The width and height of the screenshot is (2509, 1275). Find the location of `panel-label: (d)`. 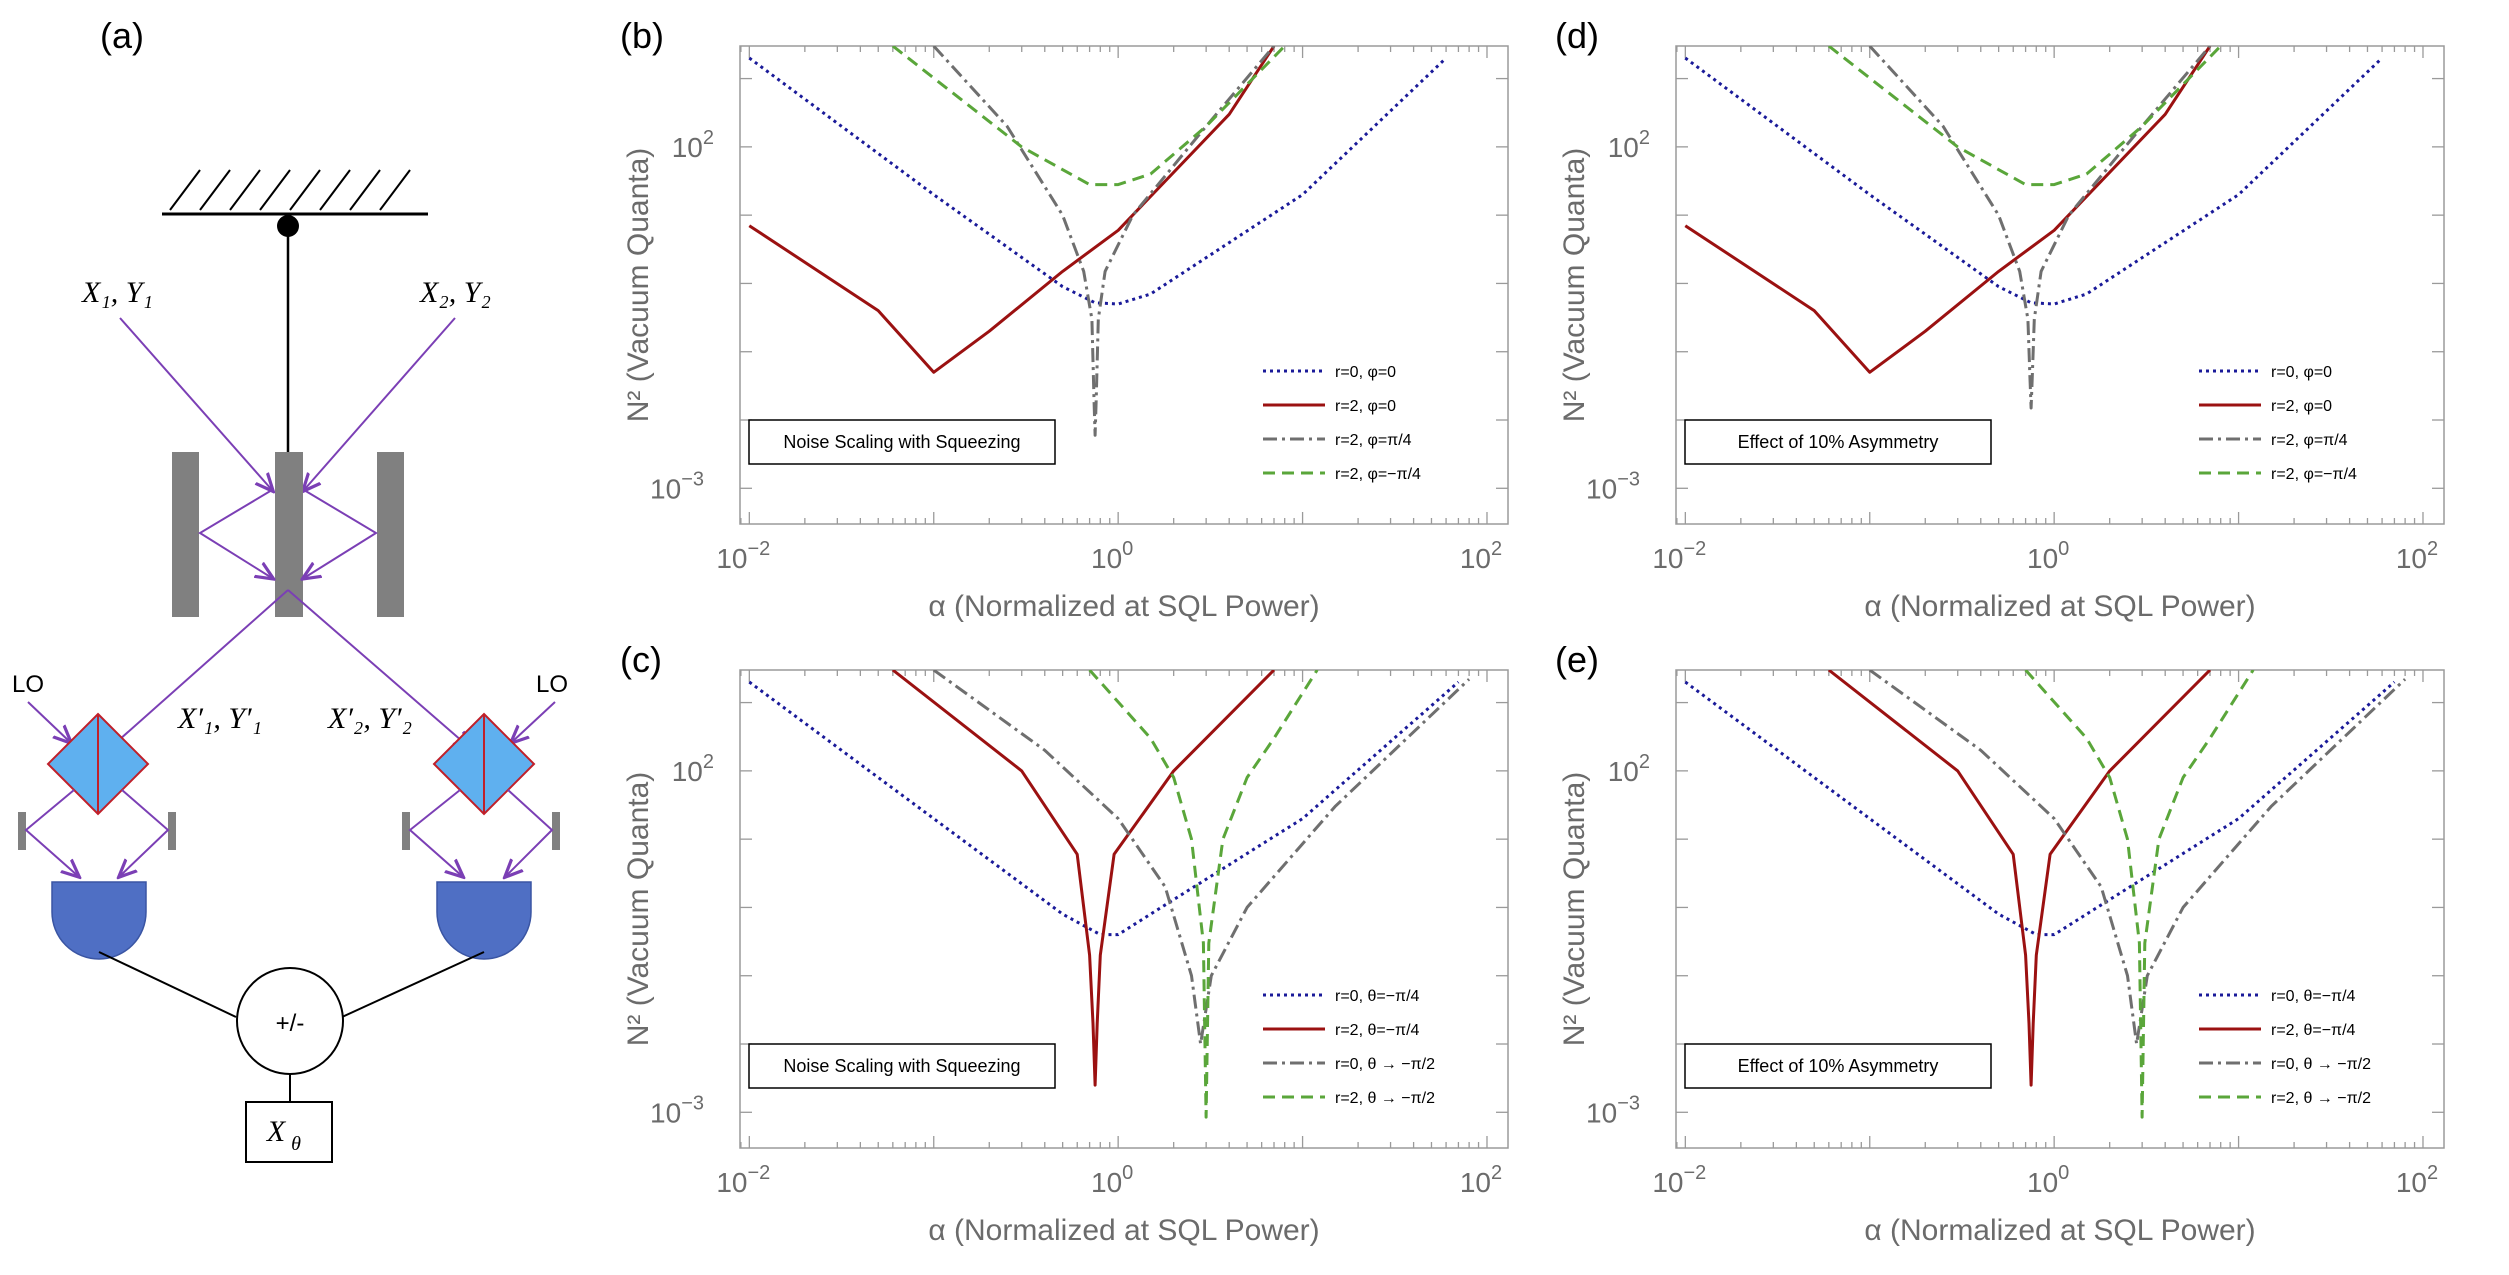

panel-label: (d) is located at coordinates (1577, 35).